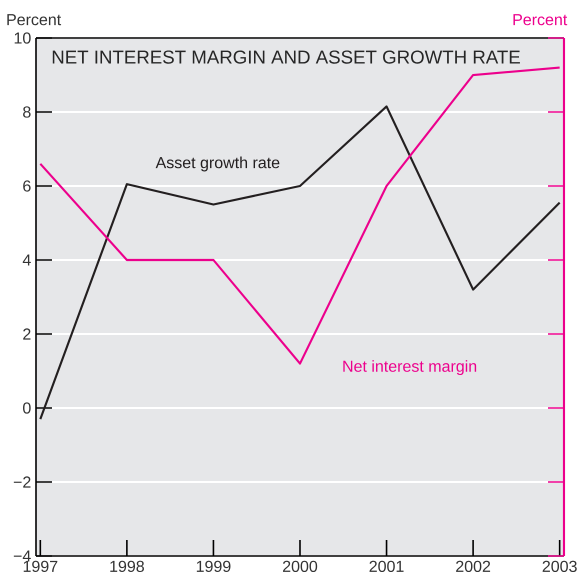 The image size is (582, 586). Describe the element at coordinates (22, 556) in the screenshot. I see `y-tick-label: −4` at that location.